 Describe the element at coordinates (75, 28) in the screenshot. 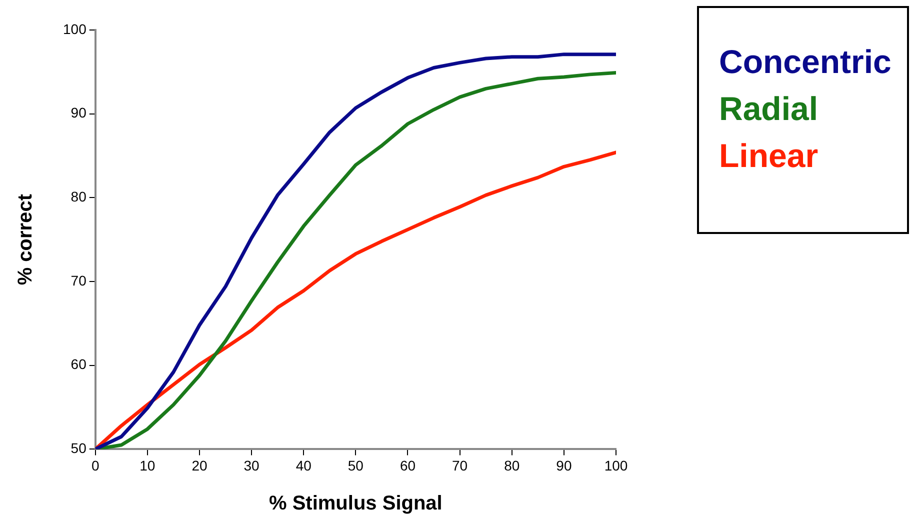

I see `y-tick-label: 100` at that location.